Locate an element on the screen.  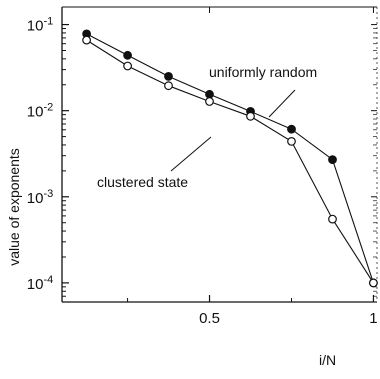
annotation-uniformly-random: uniformly random is located at coordinates (263, 72).